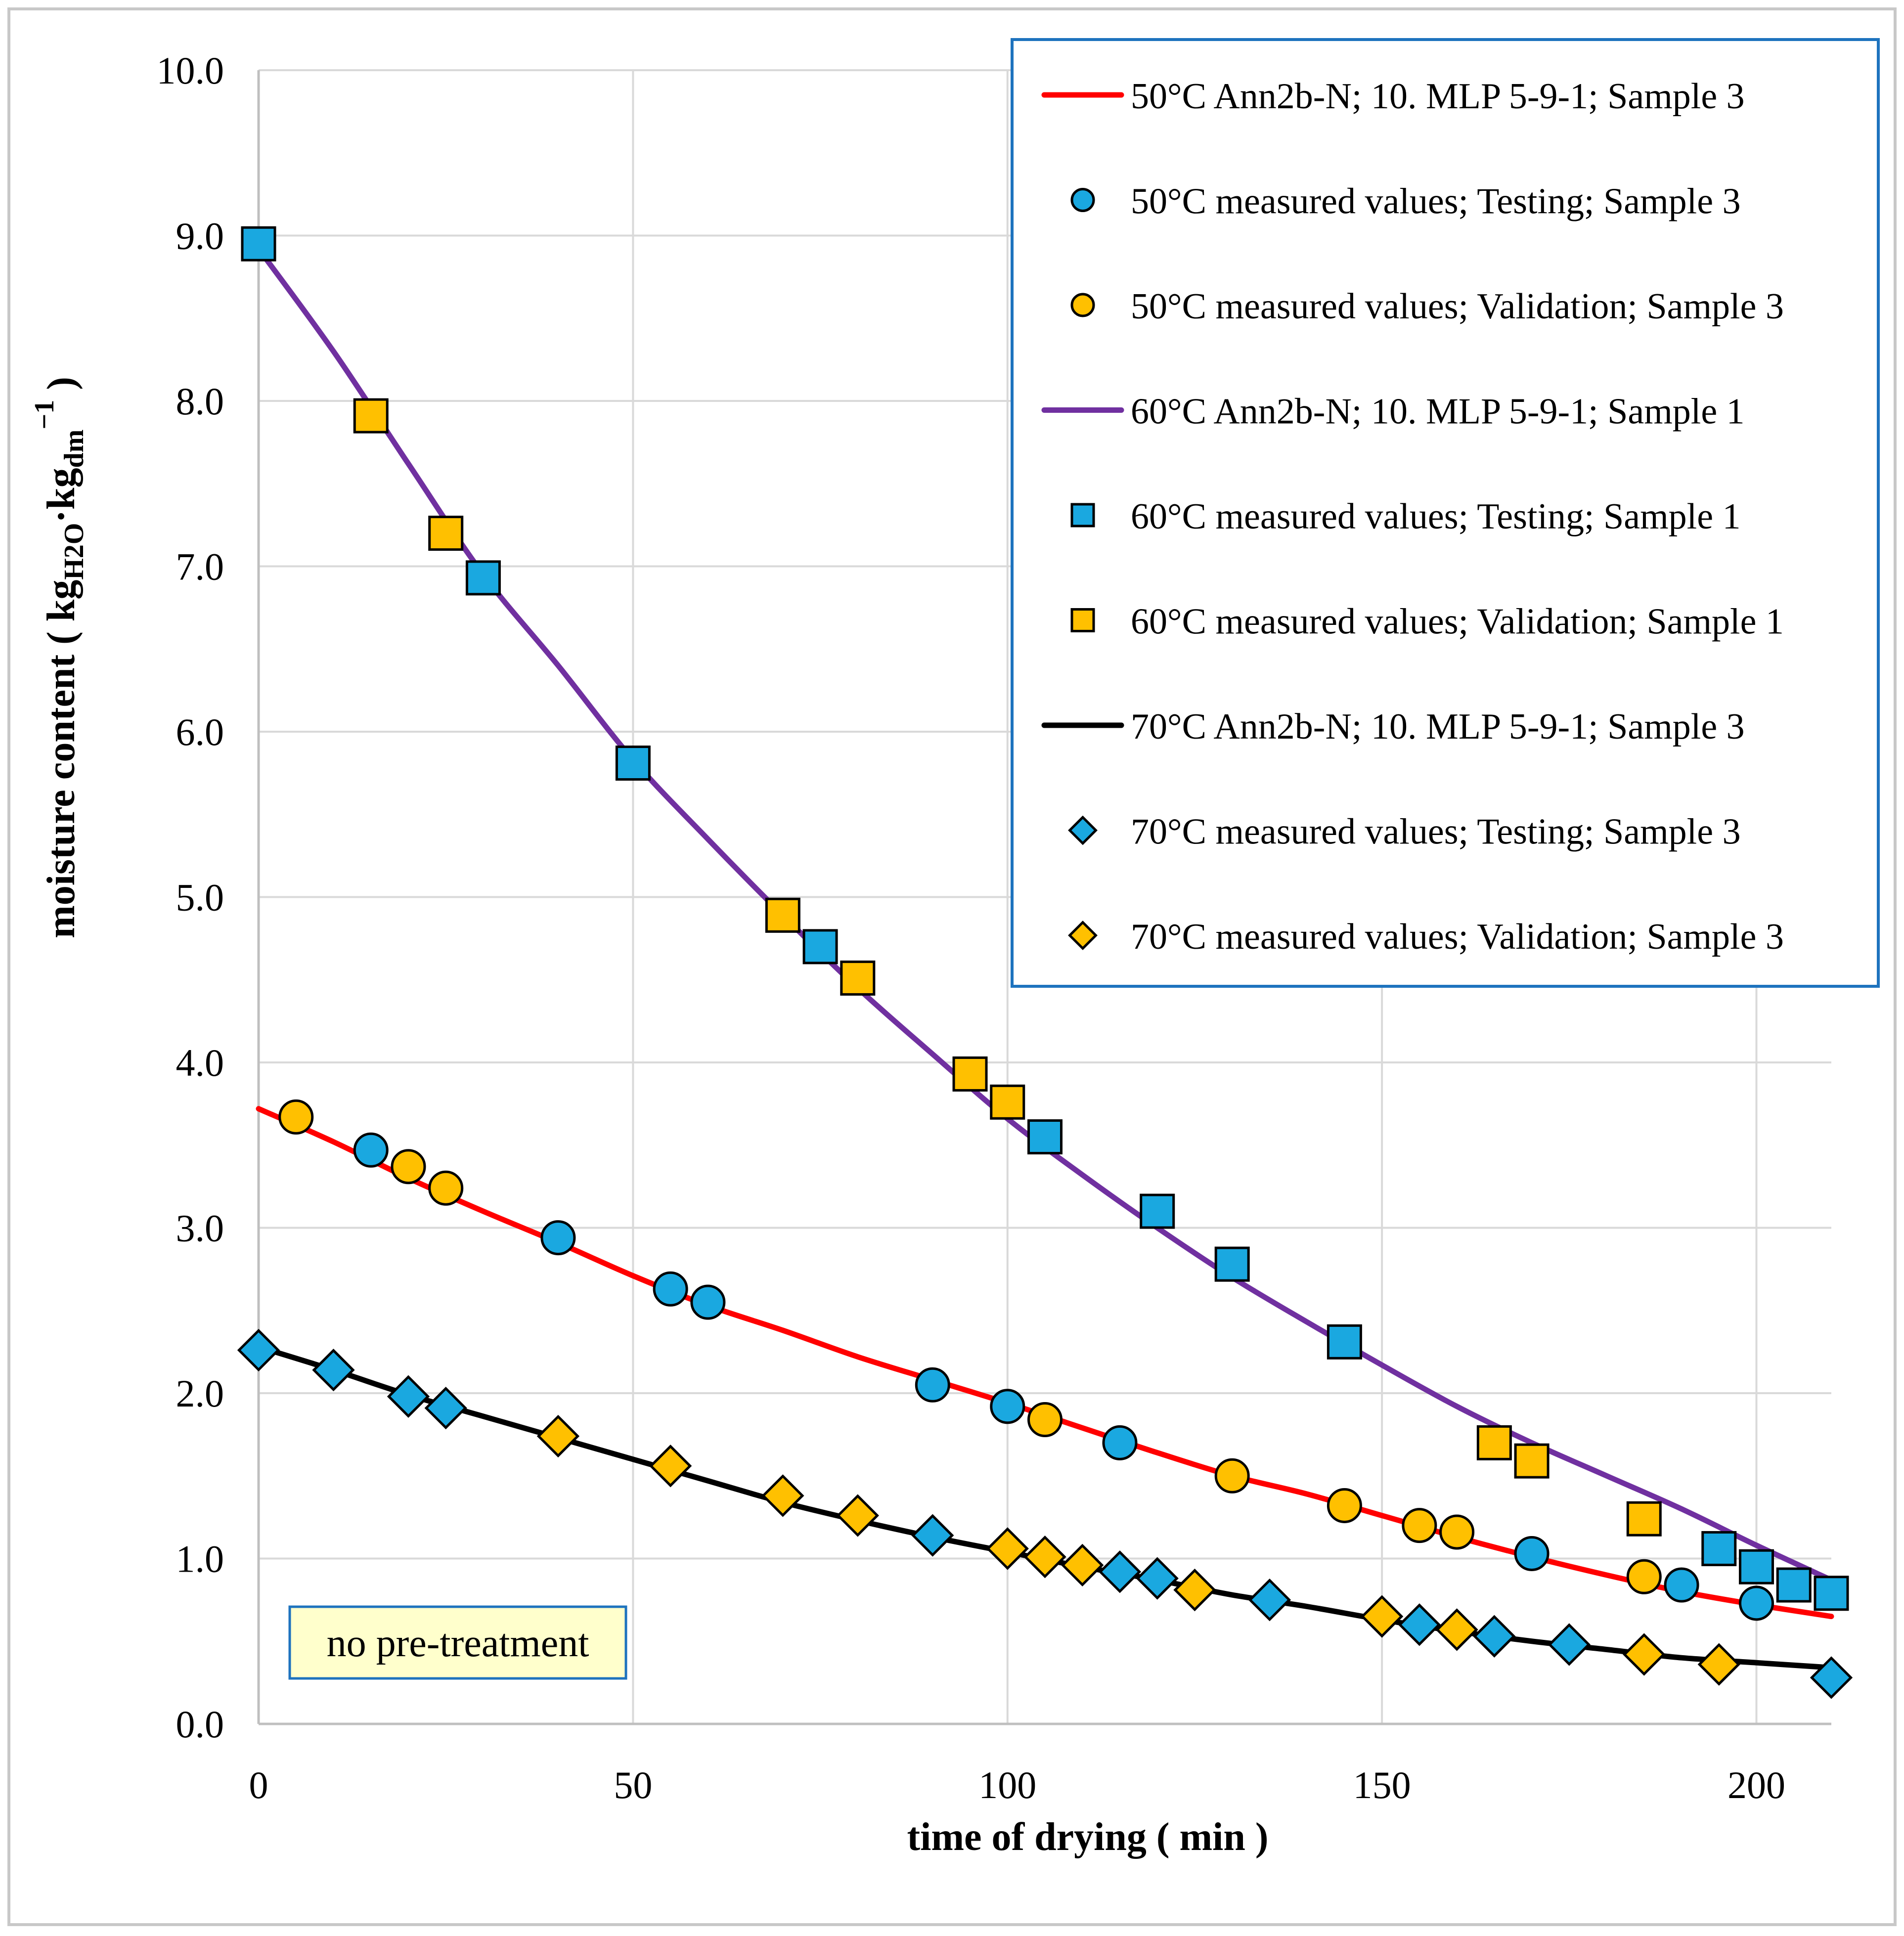 This screenshot has width=1904, height=1936. What do you see at coordinates (1436, 832) in the screenshot?
I see `legend-label: 70°C measured values; Testing; Sample 3` at bounding box center [1436, 832].